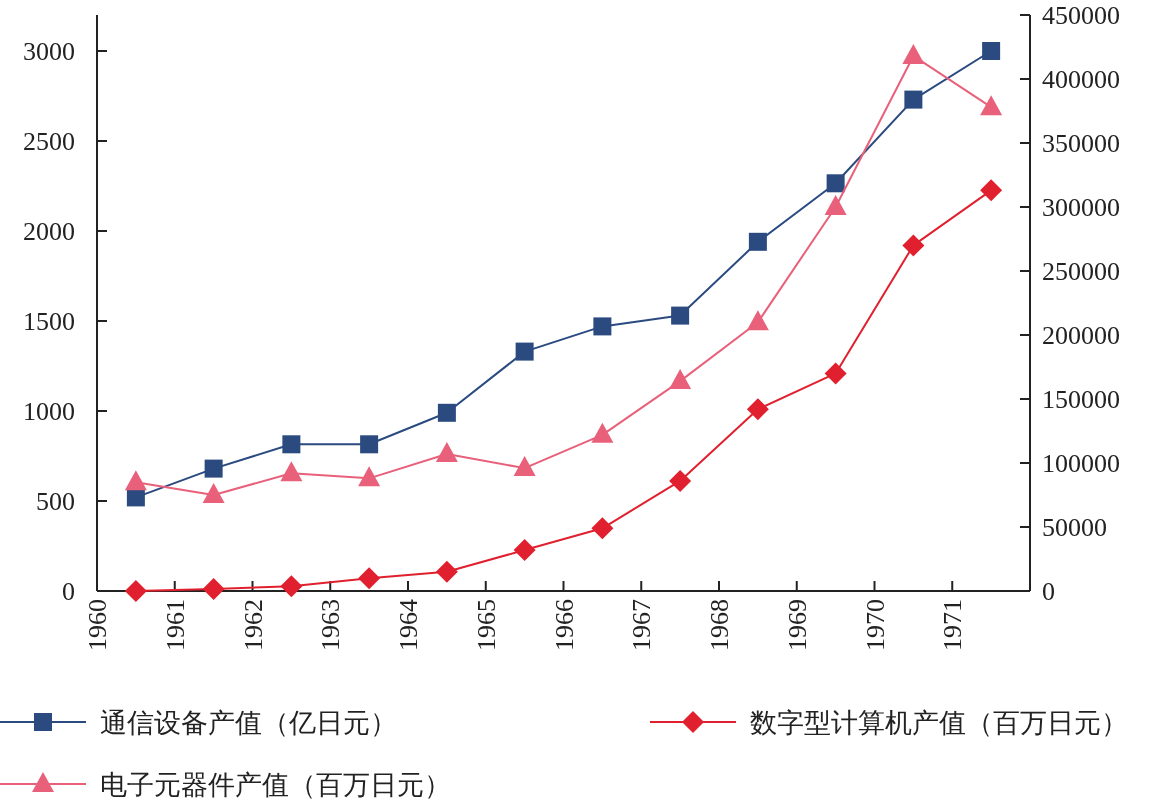 Image resolution: width=1171 pixels, height=801 pixels. What do you see at coordinates (719, 625) in the screenshot?
I see `x-tick-label: 1968` at bounding box center [719, 625].